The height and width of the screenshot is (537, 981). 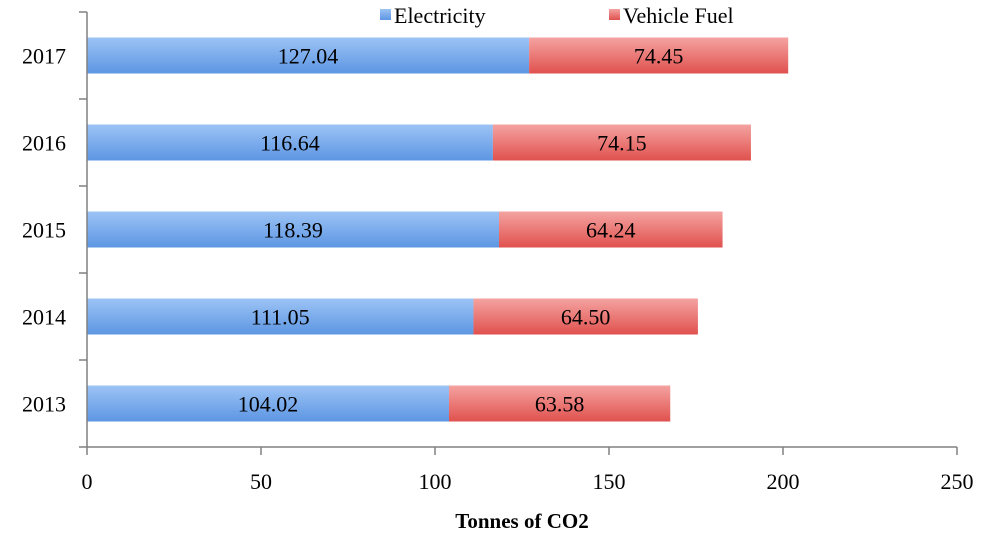 I want to click on data-label: 64.50, so click(x=586, y=317).